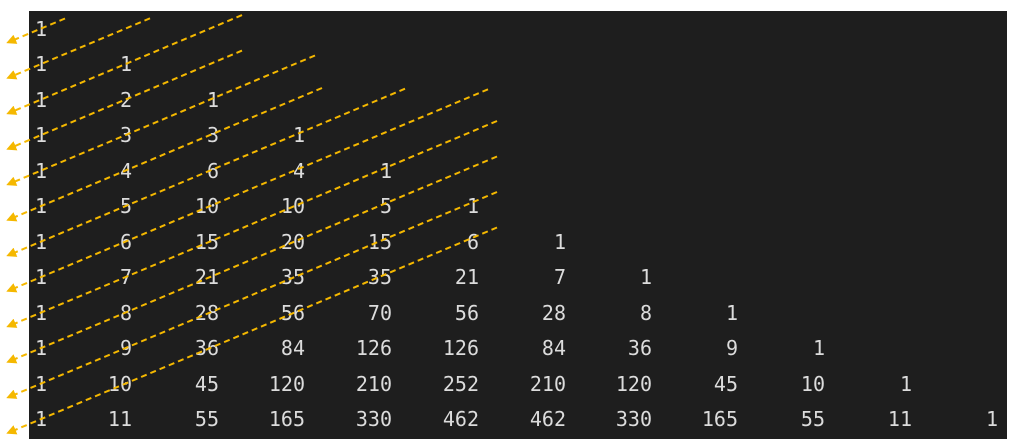 This screenshot has height=442, width=1017. What do you see at coordinates (292, 242) in the screenshot?
I see `triangle-cell: 20` at bounding box center [292, 242].